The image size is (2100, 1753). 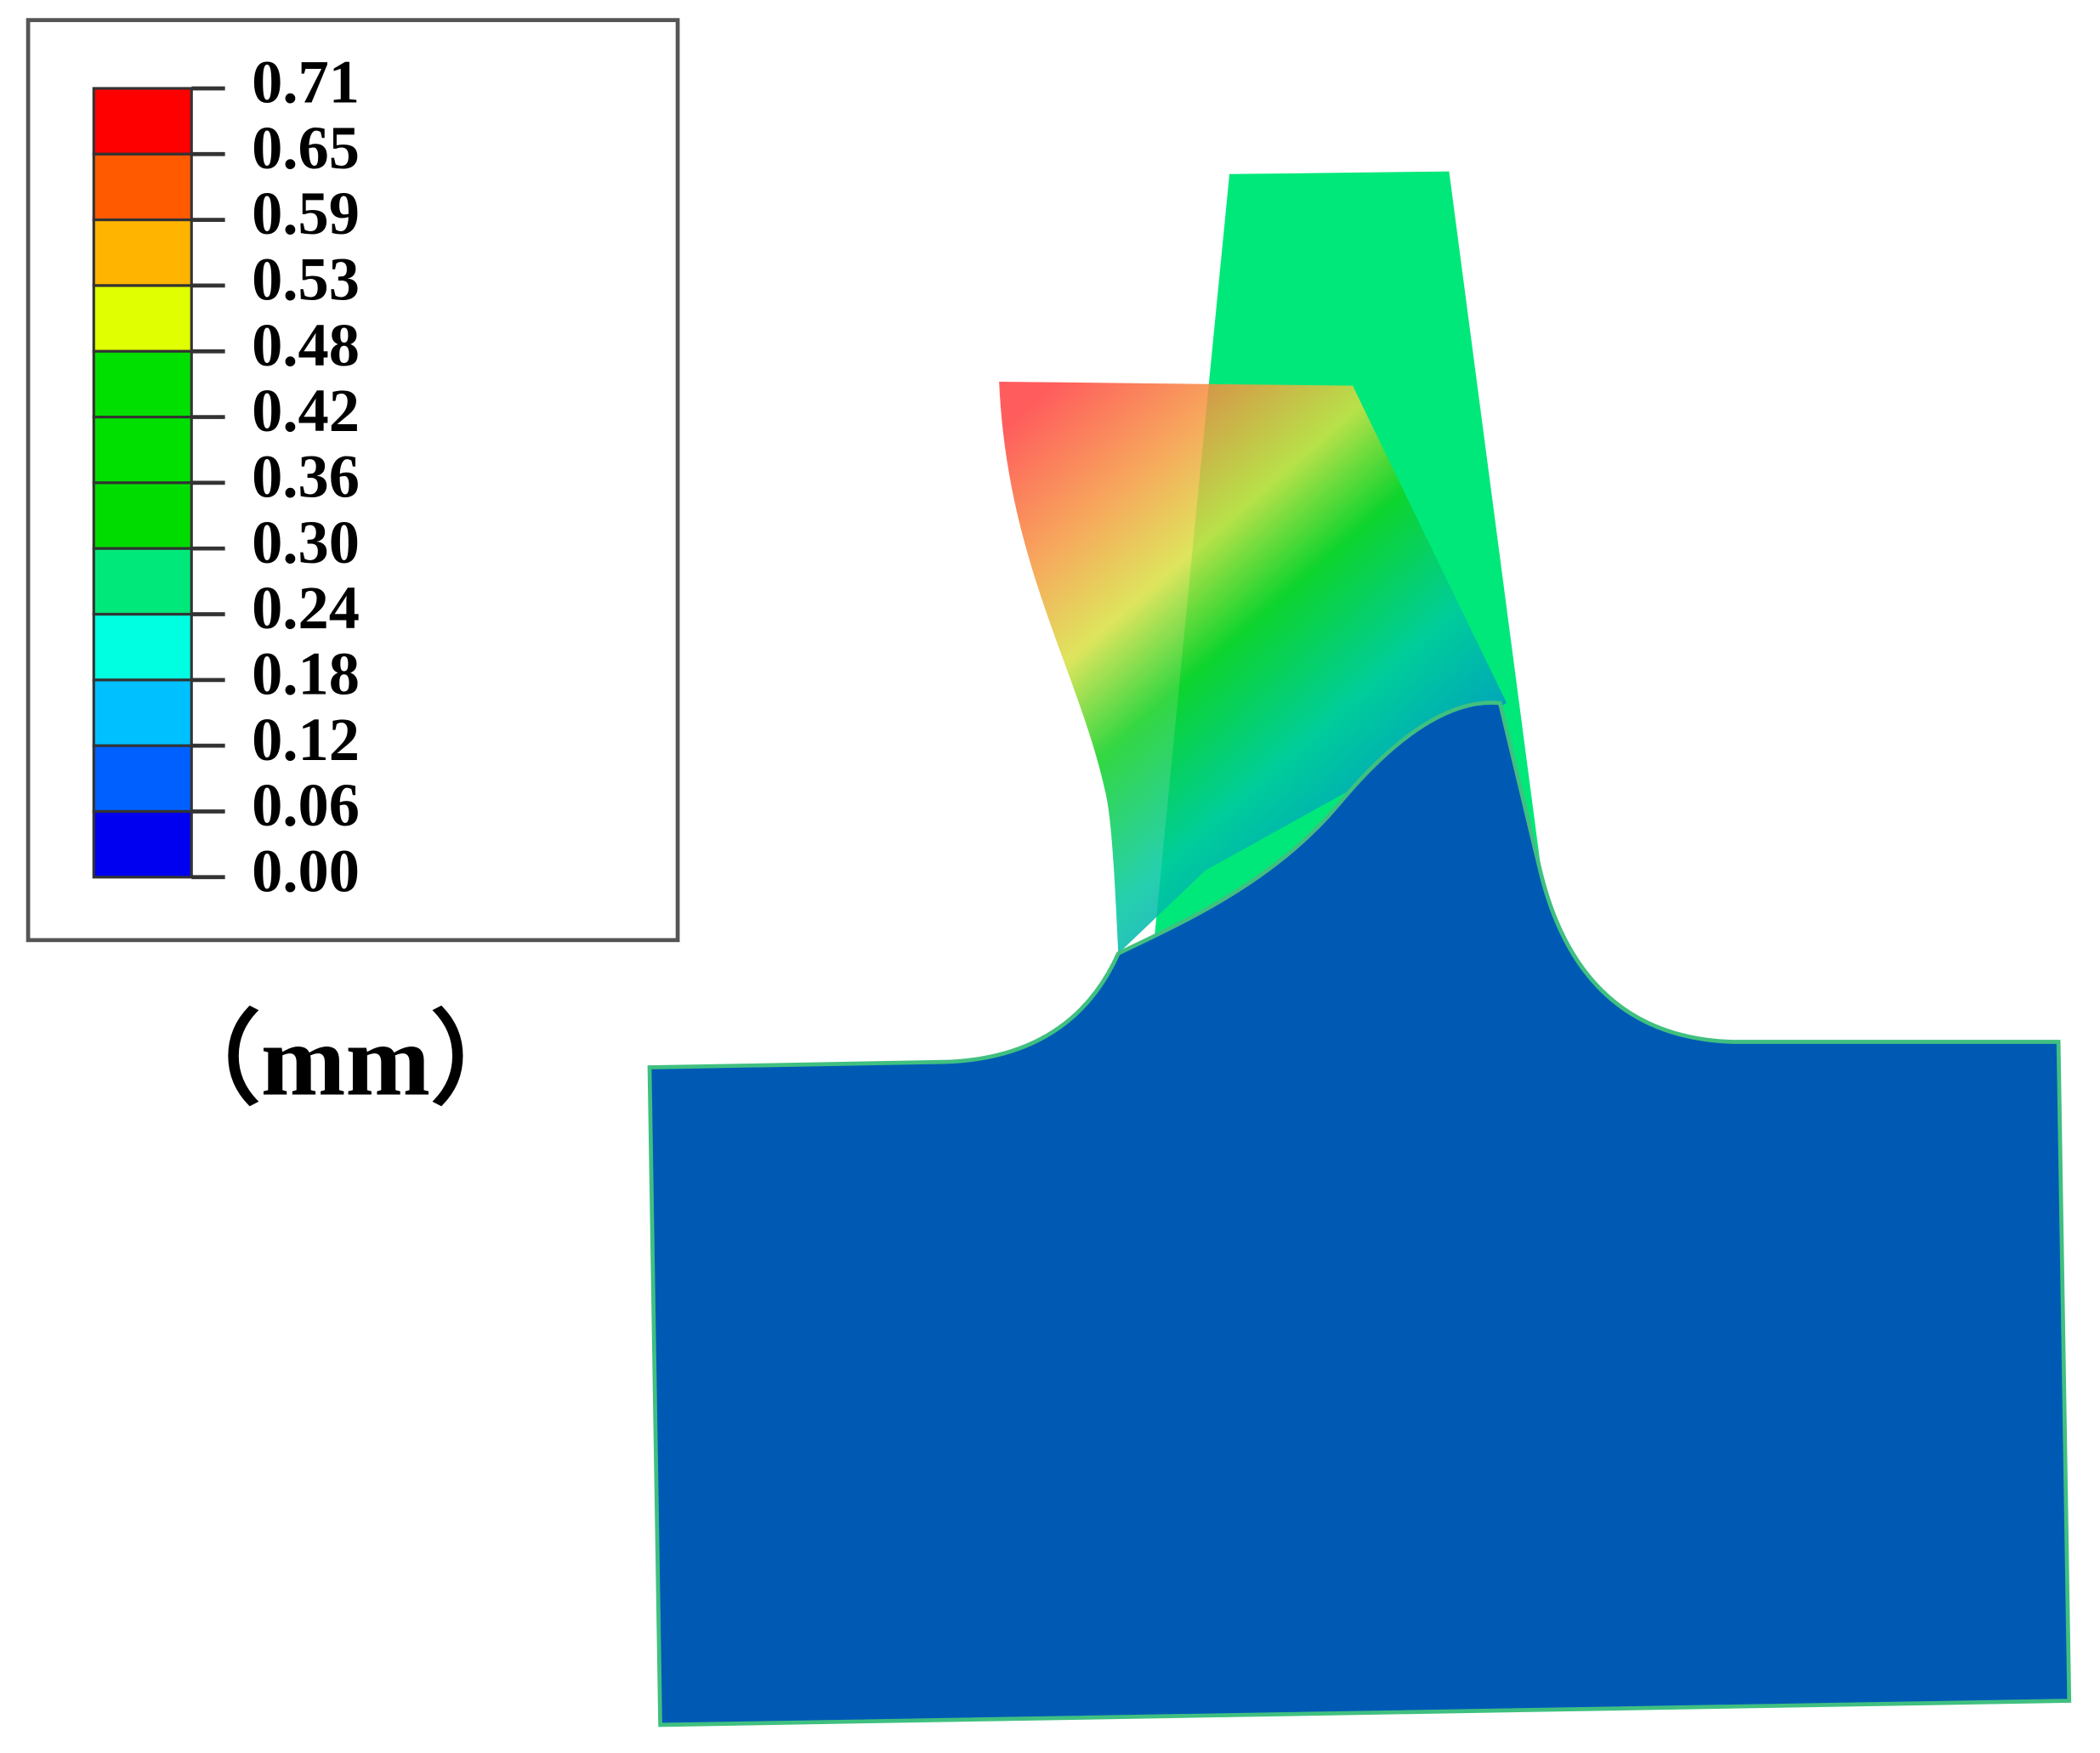 I want to click on legend-label: 0.42, so click(x=306, y=410).